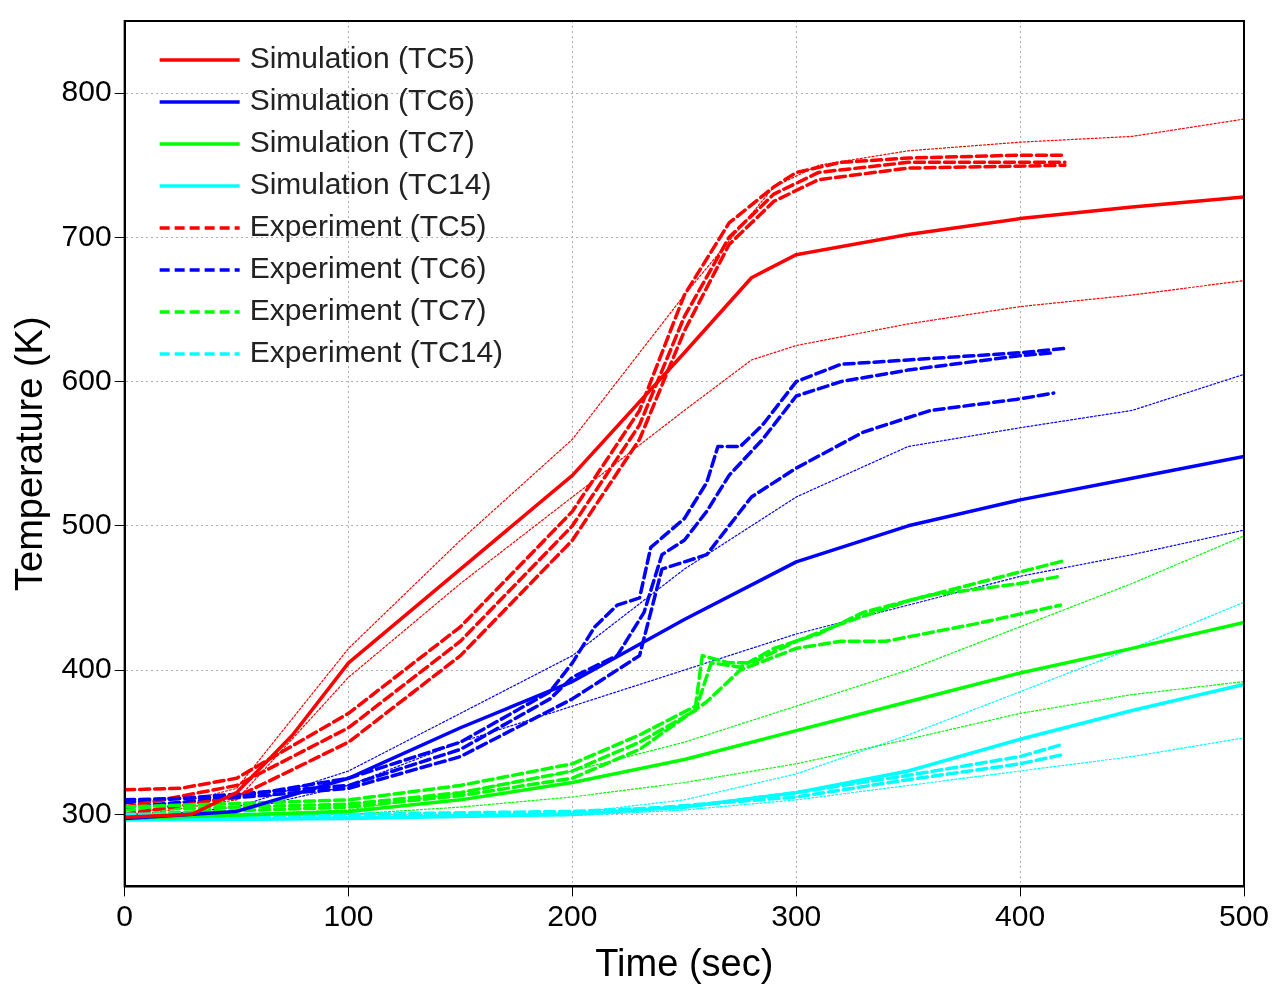  What do you see at coordinates (376, 352) in the screenshot?
I see `legend-label: Experiment (TC14)` at bounding box center [376, 352].